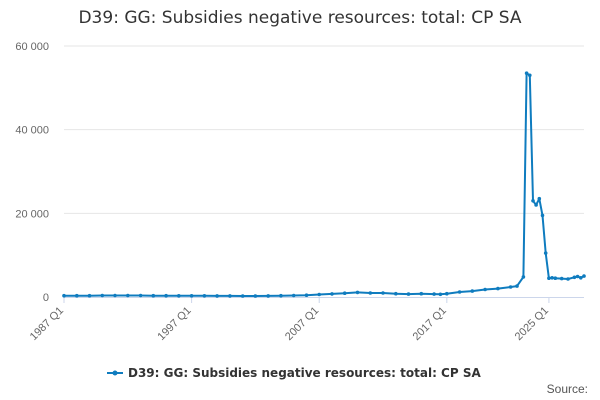  What do you see at coordinates (32, 131) in the screenshot?
I see `y-tick-label: 40 000` at bounding box center [32, 131].